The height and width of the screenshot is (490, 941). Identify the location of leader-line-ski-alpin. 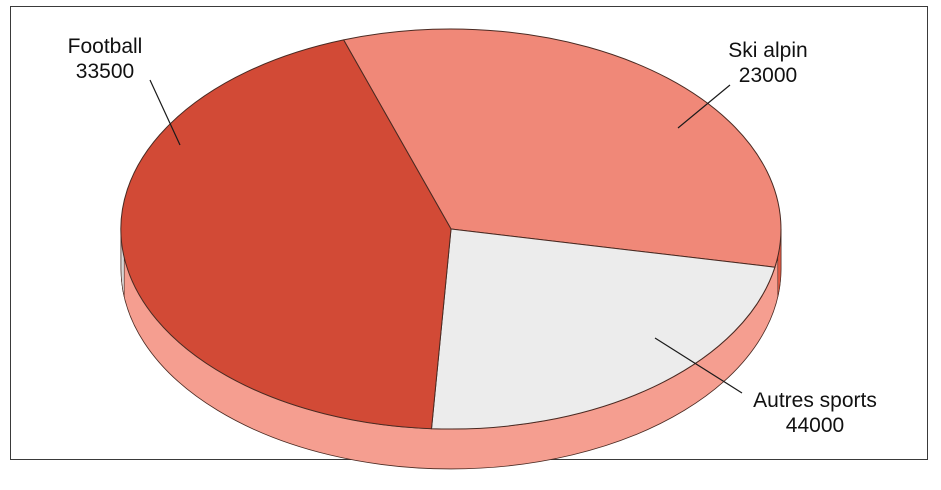
(704, 106).